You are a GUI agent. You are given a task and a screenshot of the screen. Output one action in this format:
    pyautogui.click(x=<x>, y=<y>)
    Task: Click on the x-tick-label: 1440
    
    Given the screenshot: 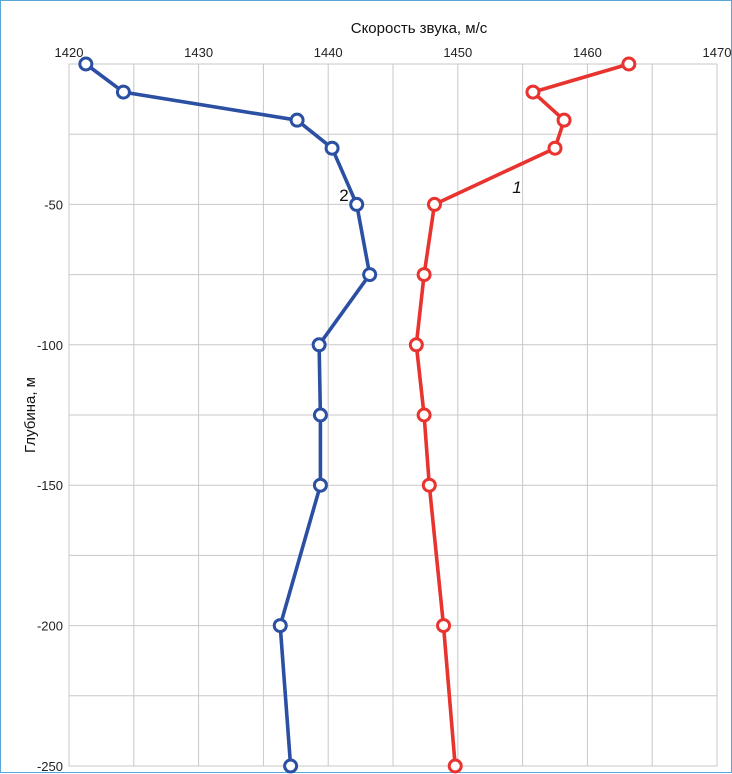 What is the action you would take?
    pyautogui.click(x=328, y=52)
    